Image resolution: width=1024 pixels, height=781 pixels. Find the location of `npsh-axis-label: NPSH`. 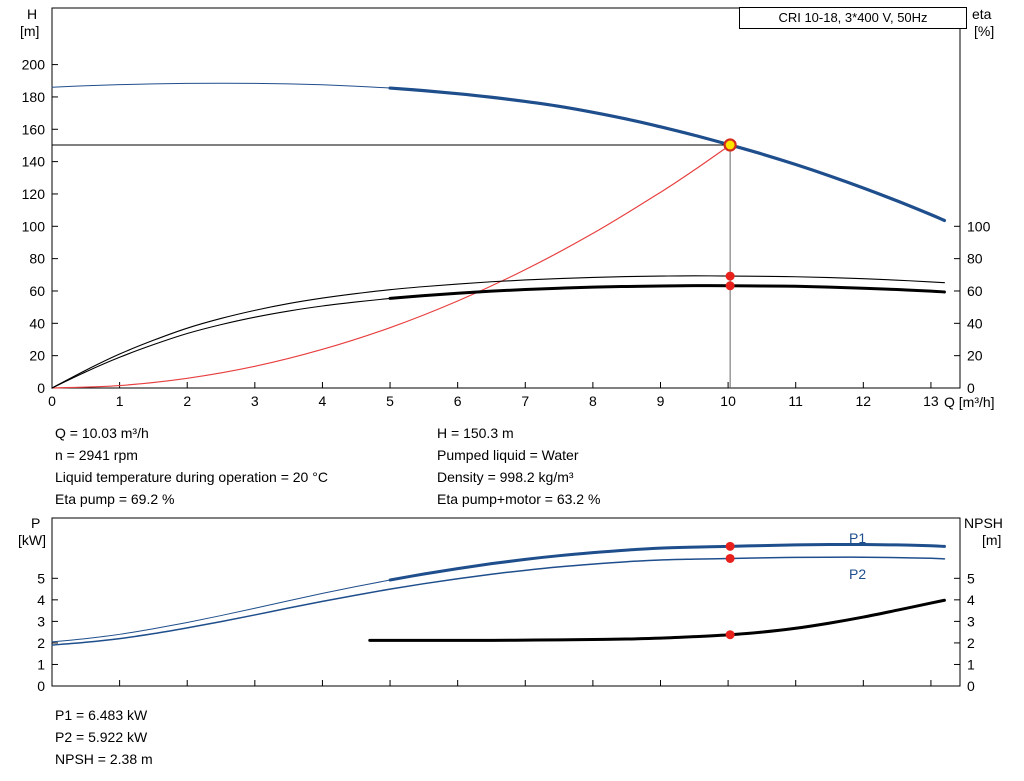

npsh-axis-label: NPSH is located at coordinates (983, 523).